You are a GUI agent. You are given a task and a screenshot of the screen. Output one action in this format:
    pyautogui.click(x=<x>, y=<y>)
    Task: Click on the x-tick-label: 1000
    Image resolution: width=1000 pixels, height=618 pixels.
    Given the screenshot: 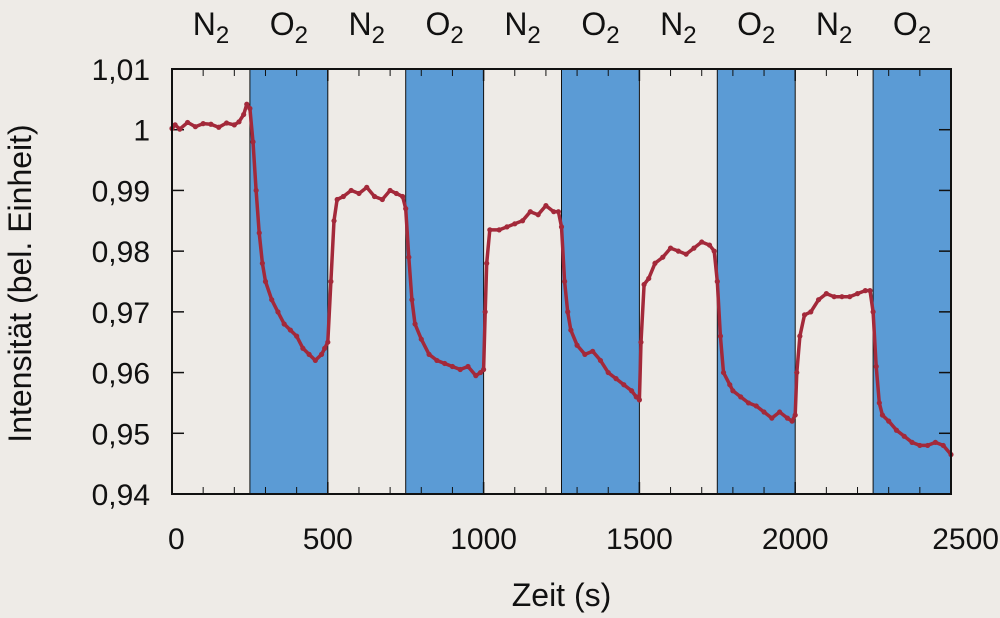 What is the action you would take?
    pyautogui.click(x=483, y=539)
    